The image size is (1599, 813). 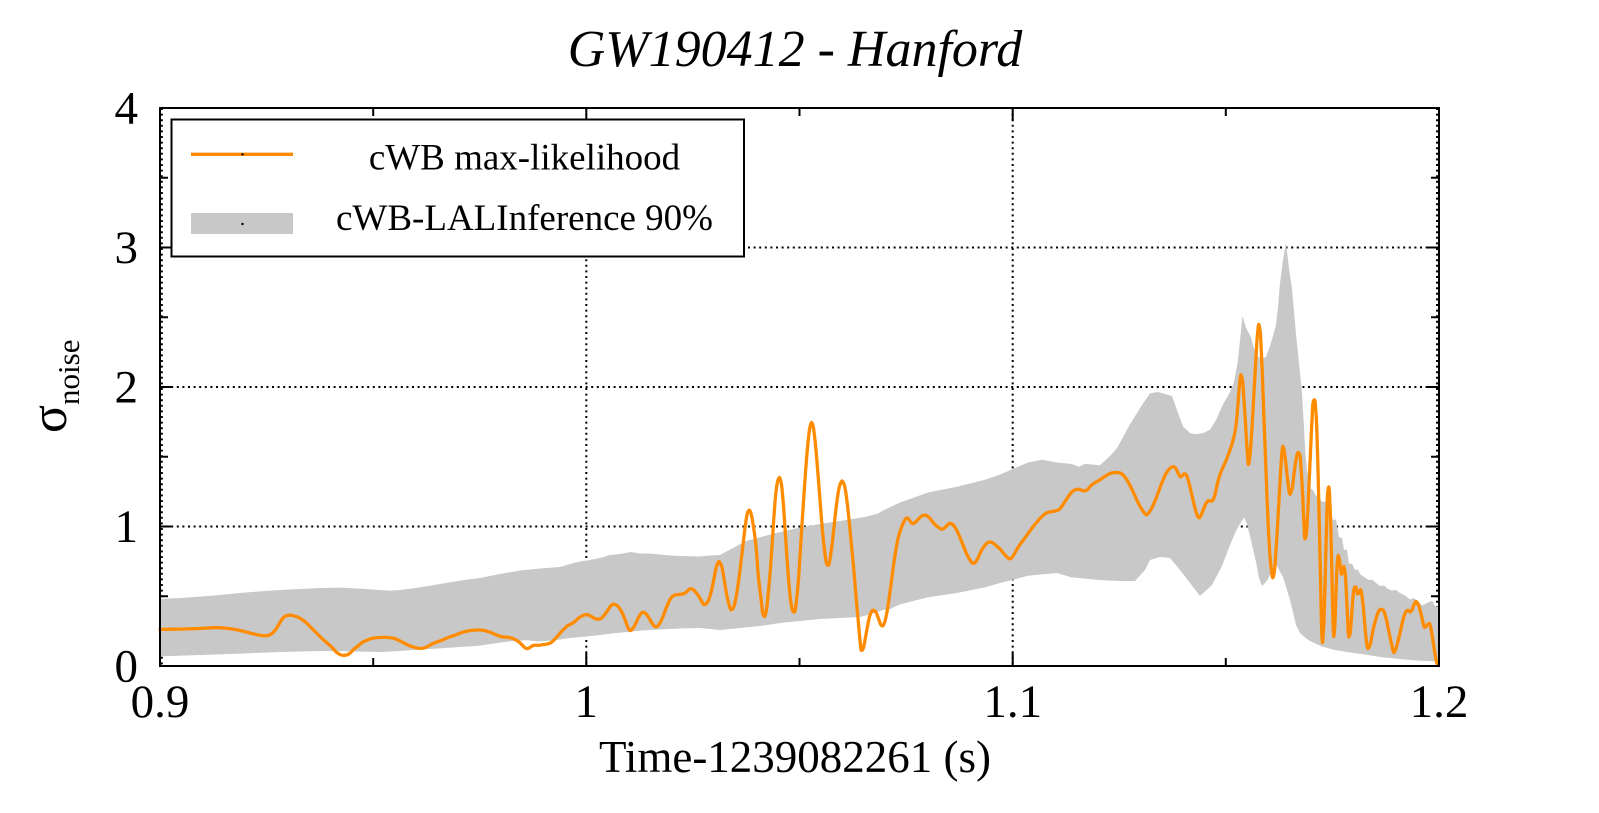 What do you see at coordinates (795, 757) in the screenshot?
I see `svg-text: Time-1239082261 (s)` at bounding box center [795, 757].